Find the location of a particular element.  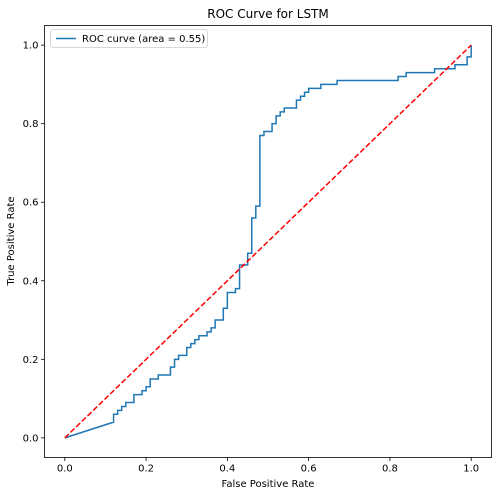

legend-box is located at coordinates (129, 38).